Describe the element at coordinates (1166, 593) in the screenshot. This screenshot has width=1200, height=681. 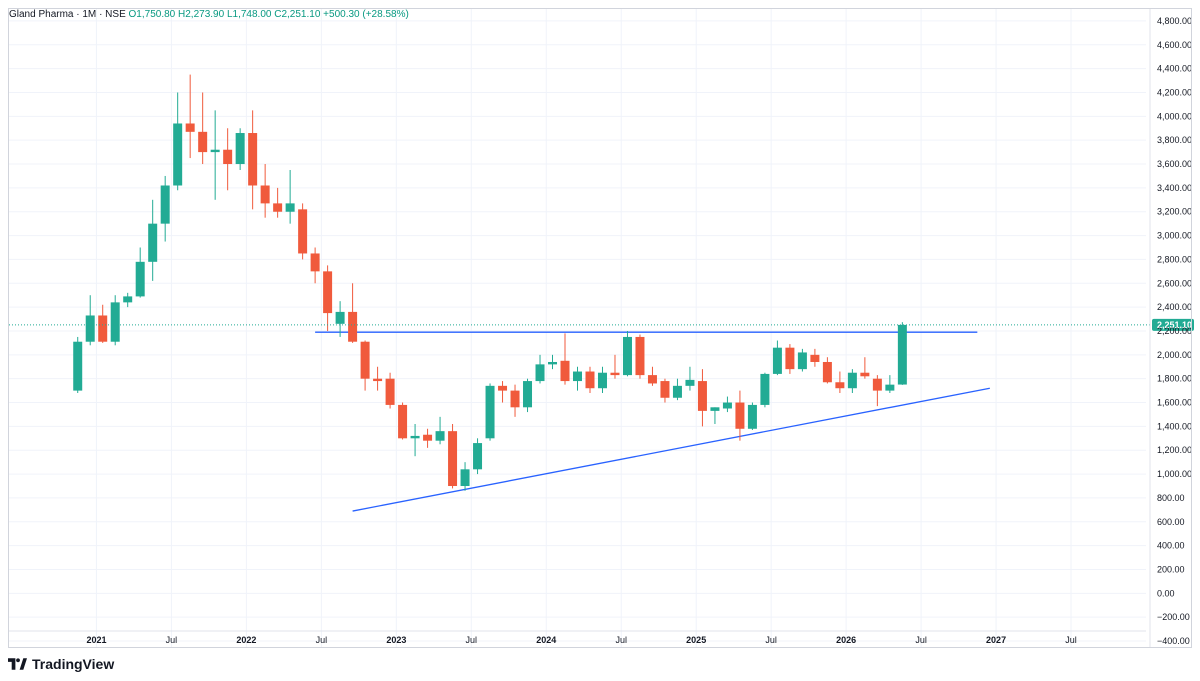
I see `y-tick-label: 0.00` at that location.